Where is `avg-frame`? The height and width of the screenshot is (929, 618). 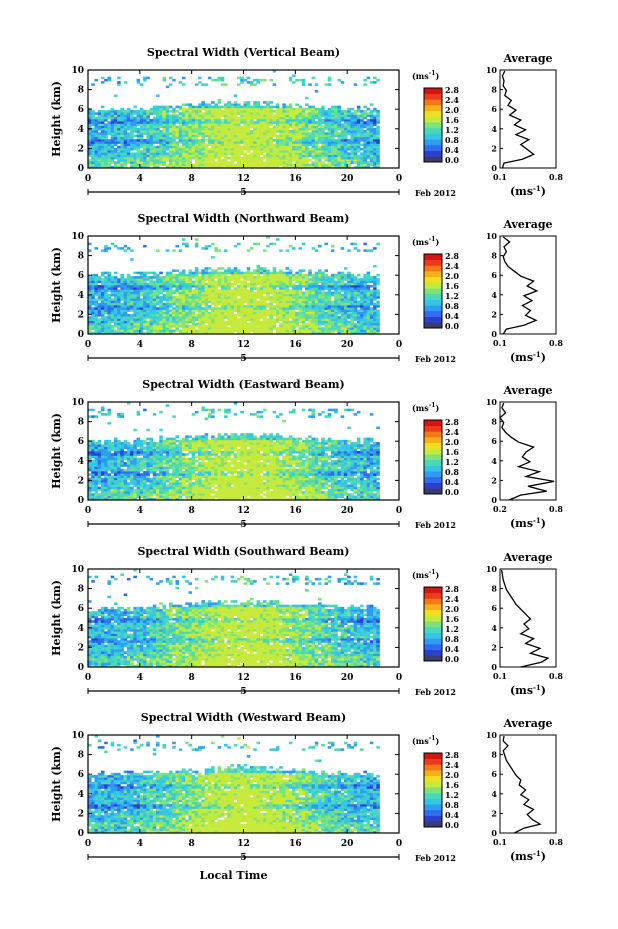
avg-frame is located at coordinates (528, 119).